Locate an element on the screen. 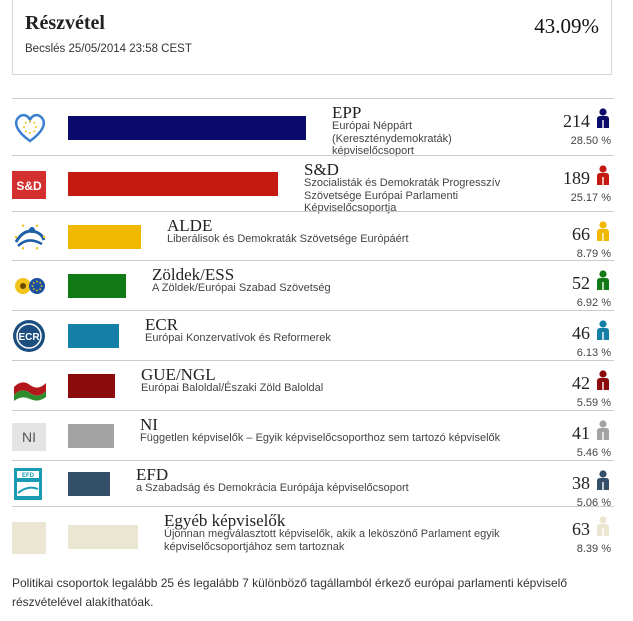  svg-text: NI is located at coordinates (29, 437).